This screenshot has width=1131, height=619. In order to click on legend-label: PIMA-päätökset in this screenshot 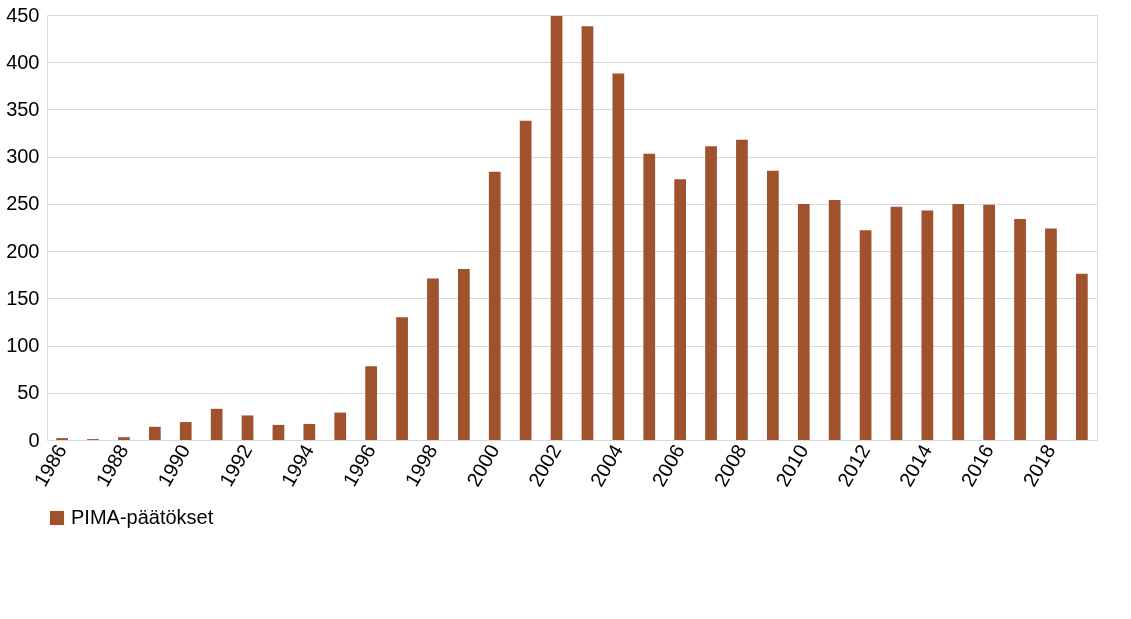, I will do `click(142, 517)`.